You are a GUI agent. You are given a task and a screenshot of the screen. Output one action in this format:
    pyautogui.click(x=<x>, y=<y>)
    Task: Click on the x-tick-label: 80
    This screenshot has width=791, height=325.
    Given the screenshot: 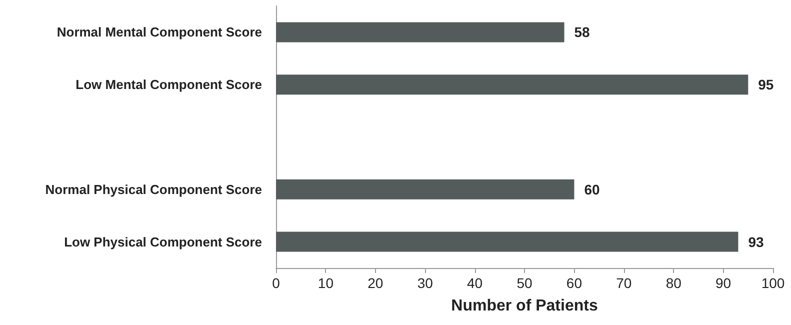 What is the action you would take?
    pyautogui.click(x=674, y=283)
    